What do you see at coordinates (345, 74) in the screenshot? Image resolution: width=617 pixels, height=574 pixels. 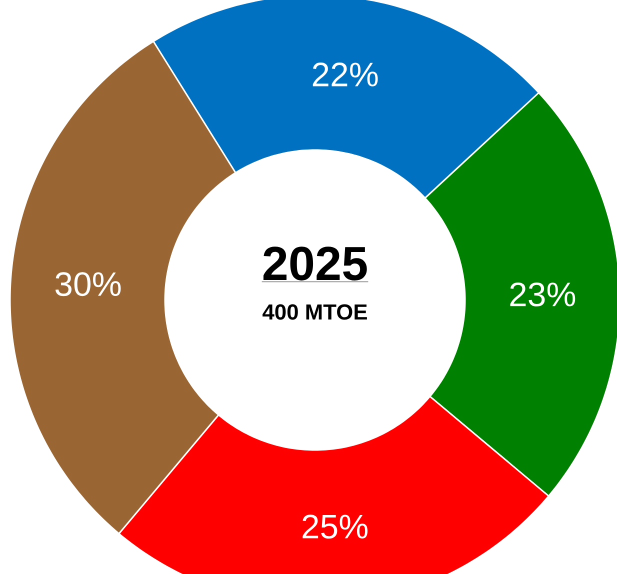 I see `data-label: 22%` at bounding box center [345, 74].